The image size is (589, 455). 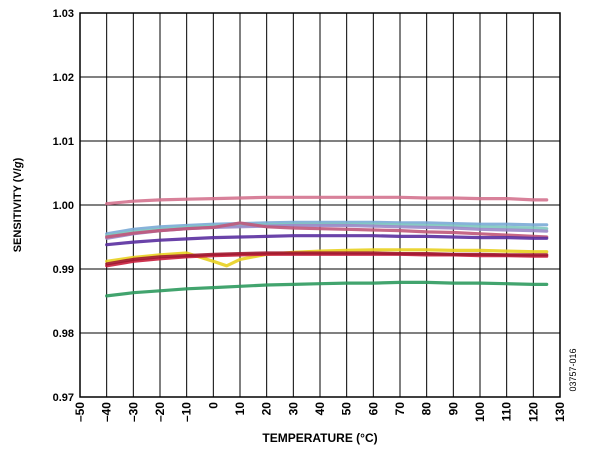 What do you see at coordinates (533, 412) in the screenshot?
I see `x-tick-label: 120` at bounding box center [533, 412].